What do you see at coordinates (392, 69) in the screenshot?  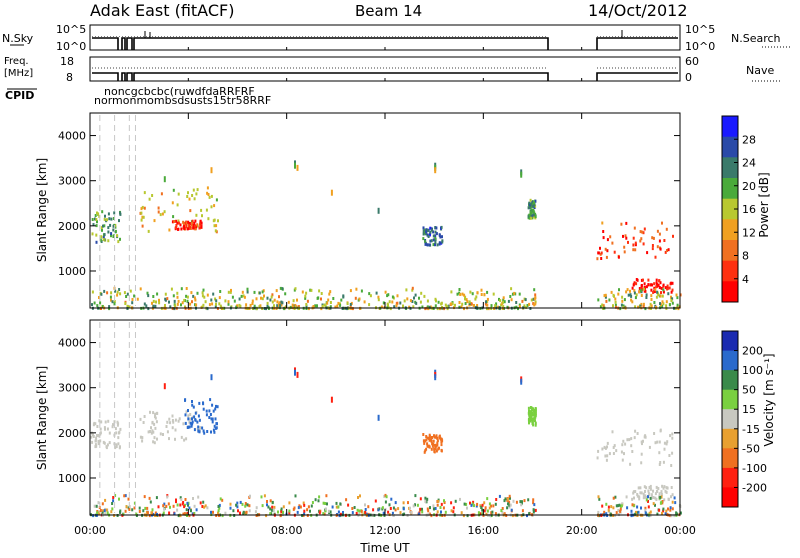 I see `freq-panel: Freq. [MHz] 18 8 60 0 Nave` at bounding box center [392, 69].